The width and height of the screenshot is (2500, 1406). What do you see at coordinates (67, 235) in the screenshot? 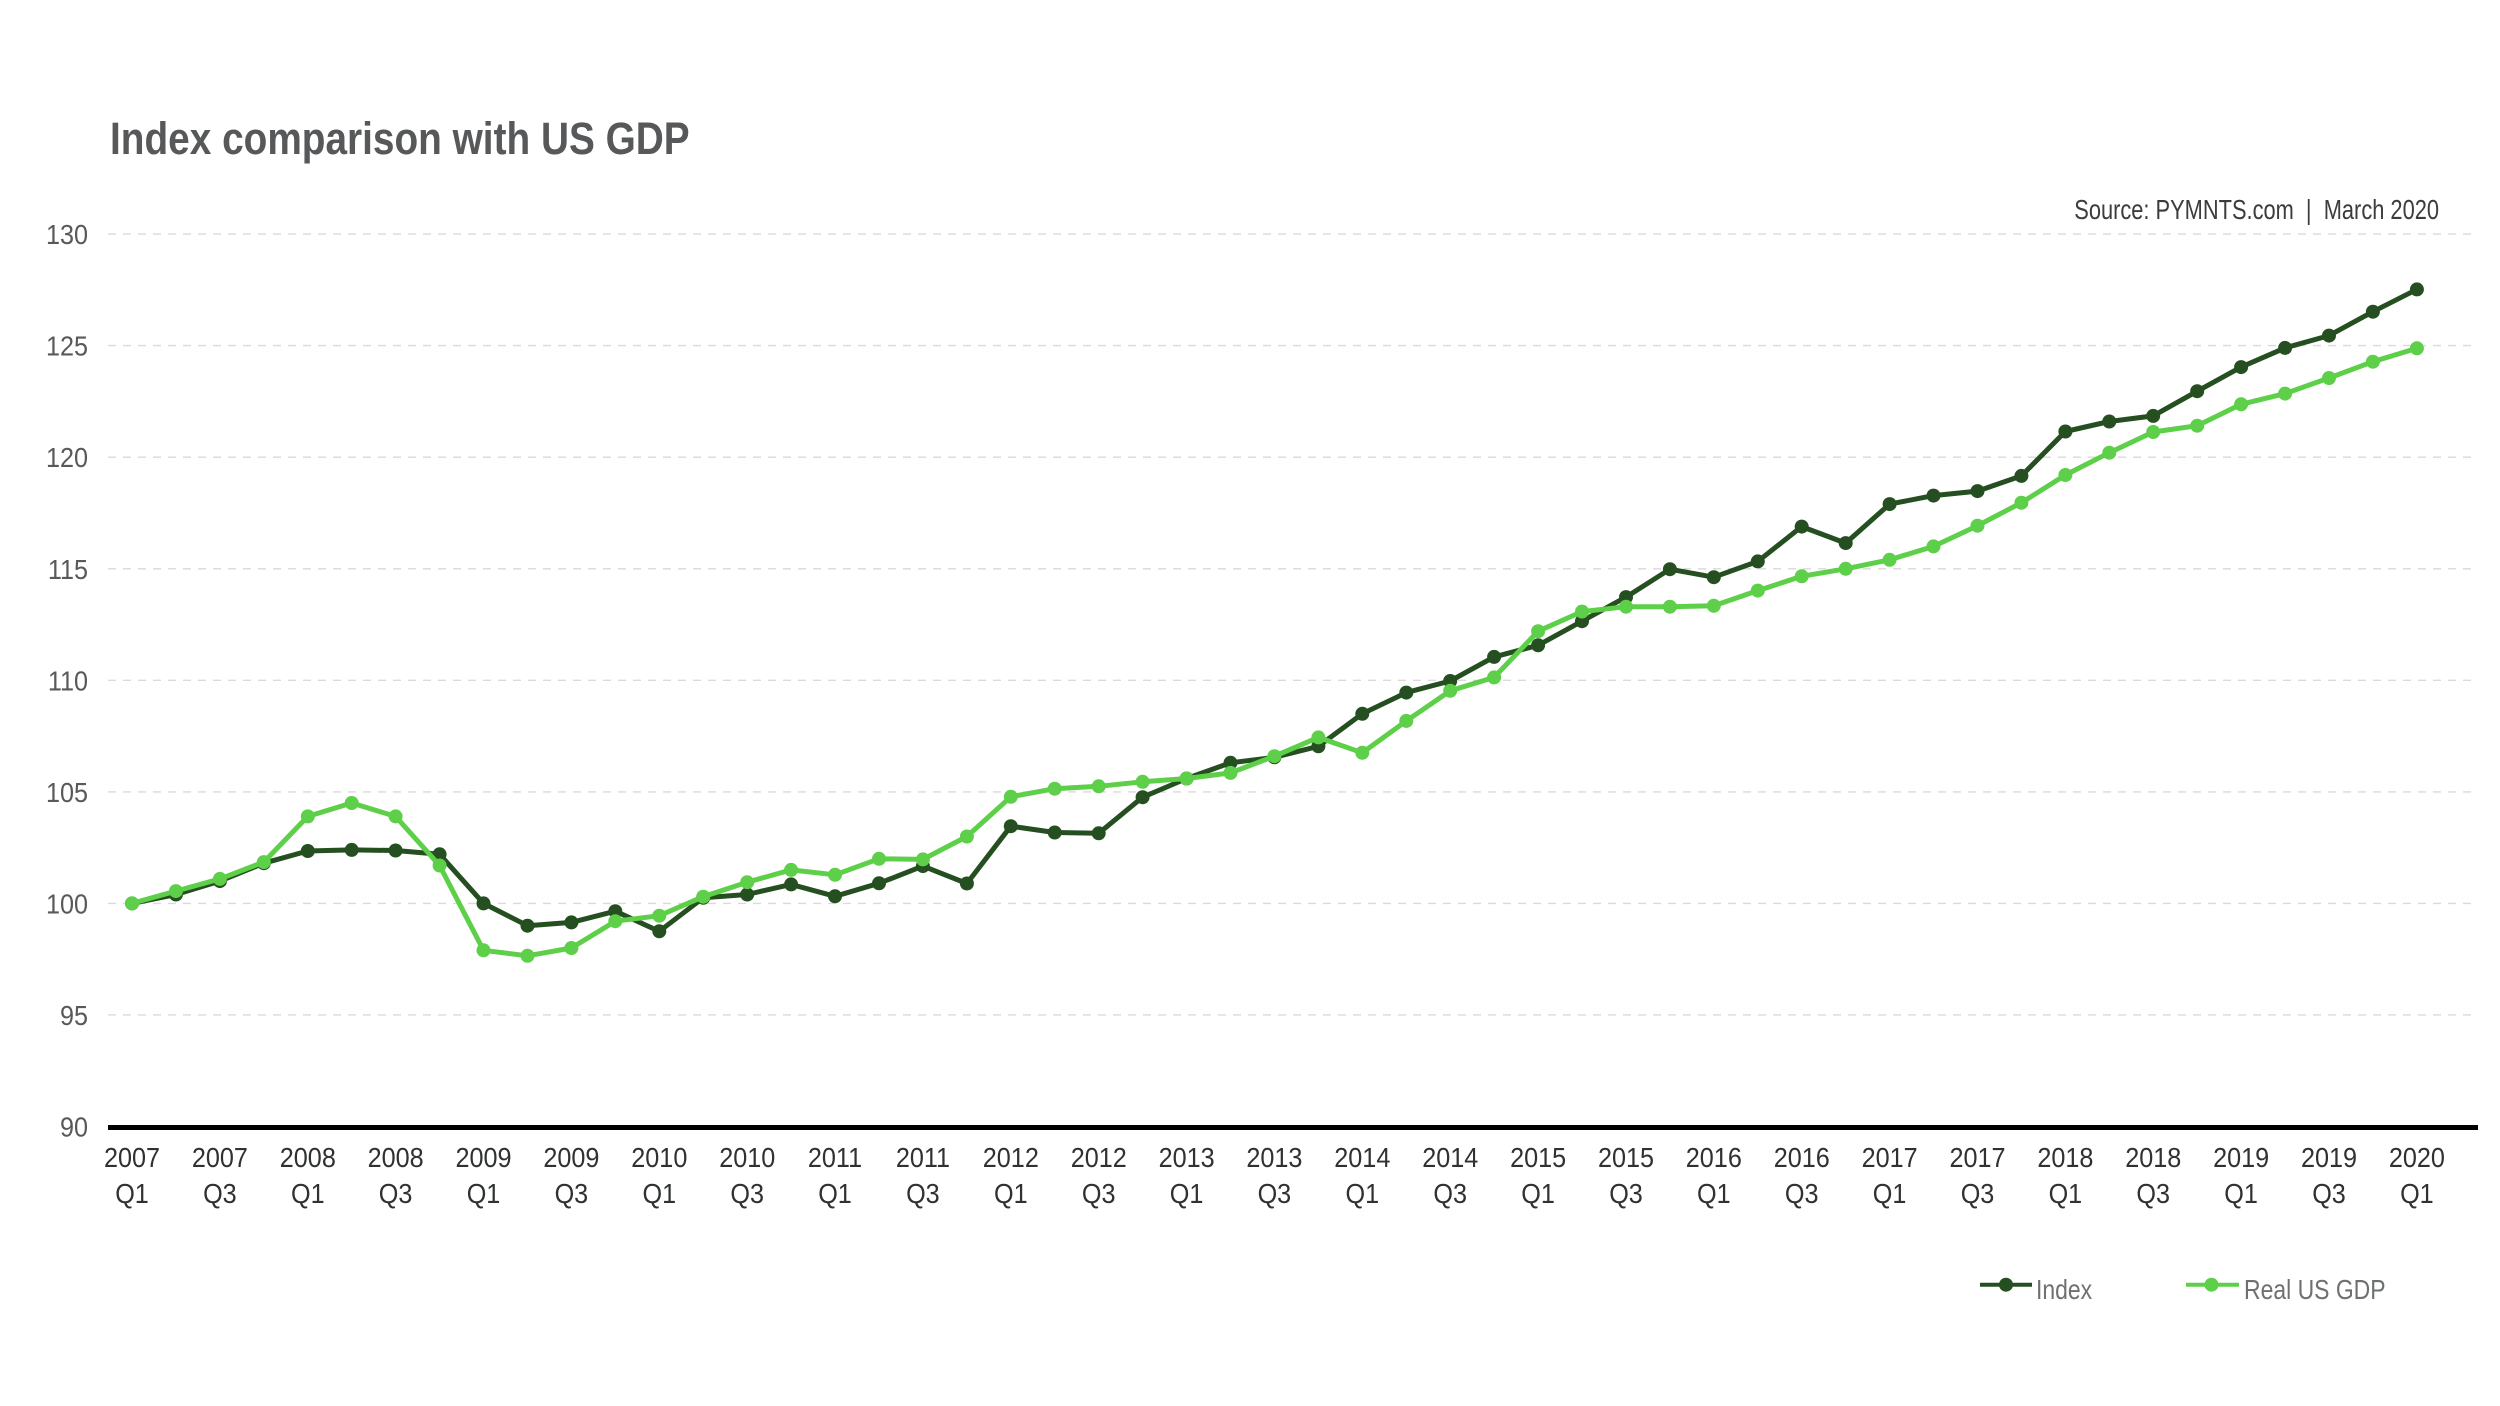
I see `svg-text: 130` at bounding box center [67, 235].